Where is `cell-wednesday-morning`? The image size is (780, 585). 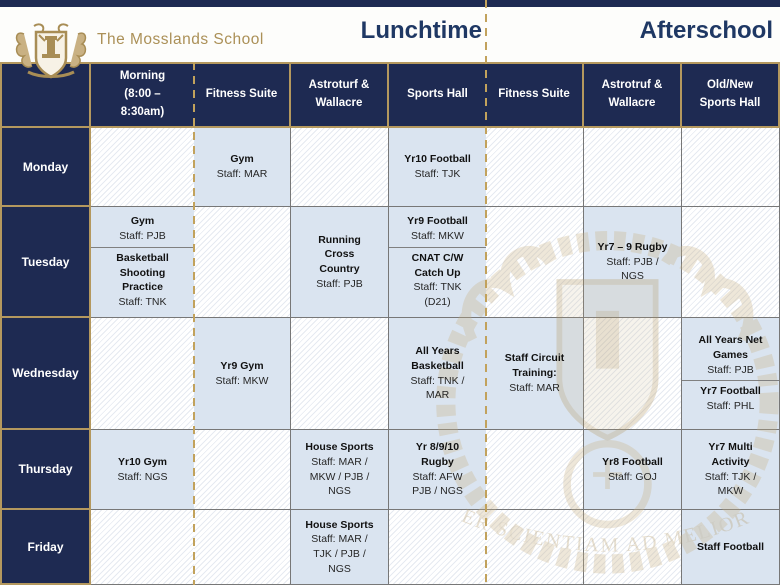 cell-wednesday-morning is located at coordinates (142, 374).